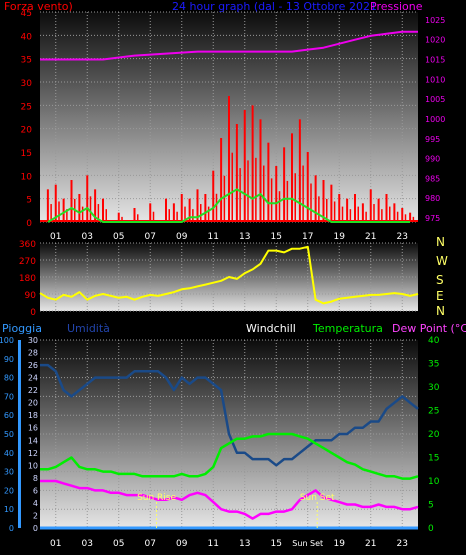  What do you see at coordinates (276, 544) in the screenshot?
I see `temperature-hour-tick-7: 15` at bounding box center [276, 544].